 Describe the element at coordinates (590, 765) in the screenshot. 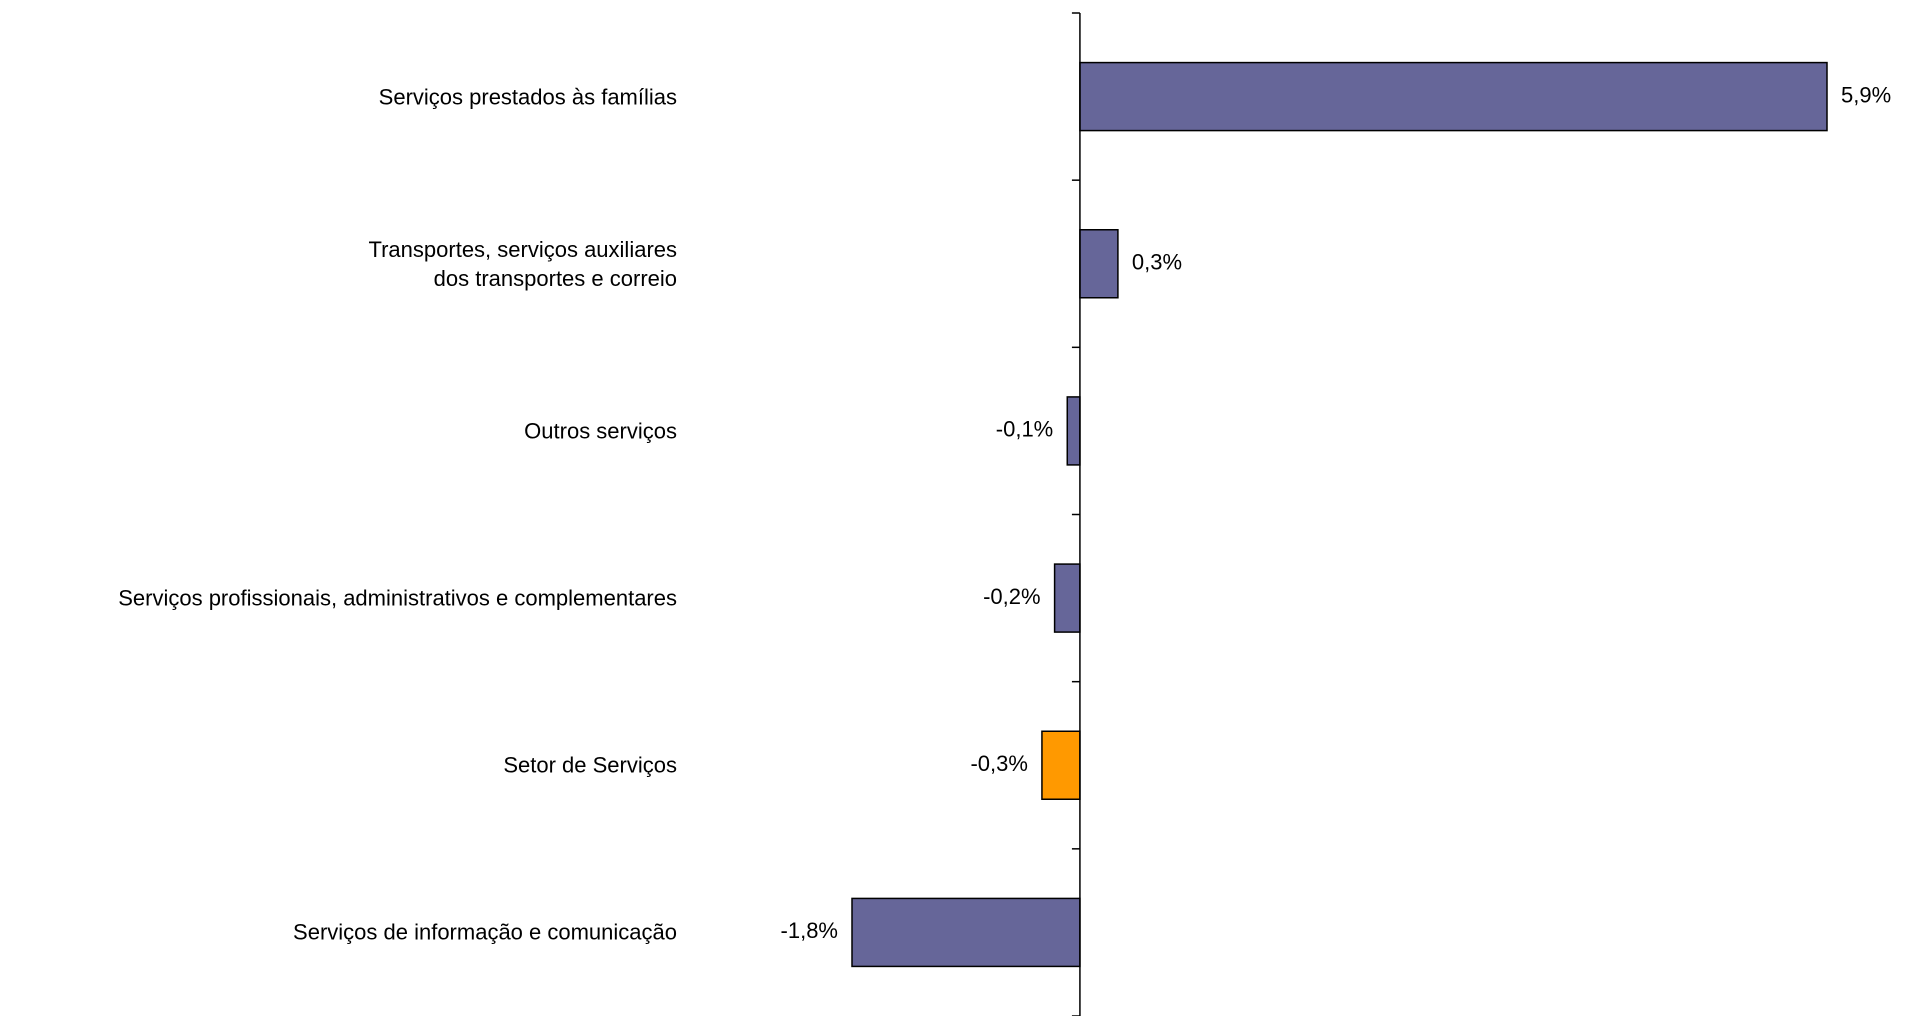

I see `category-label: Setor de Serviços` at that location.